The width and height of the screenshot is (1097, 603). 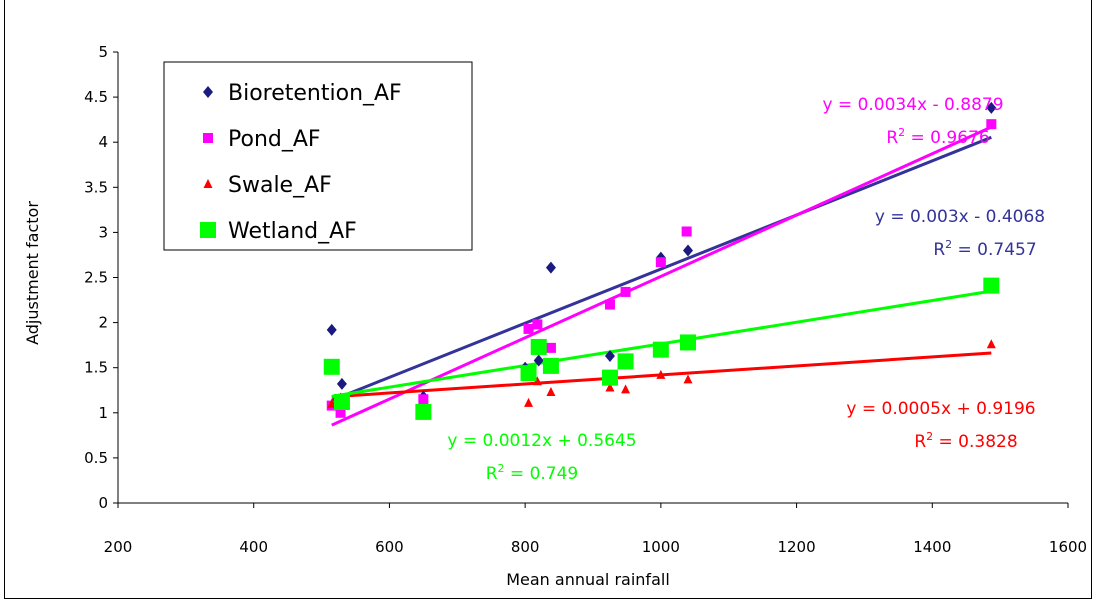 I want to click on y-tick-label: 1.5, so click(x=96, y=368).